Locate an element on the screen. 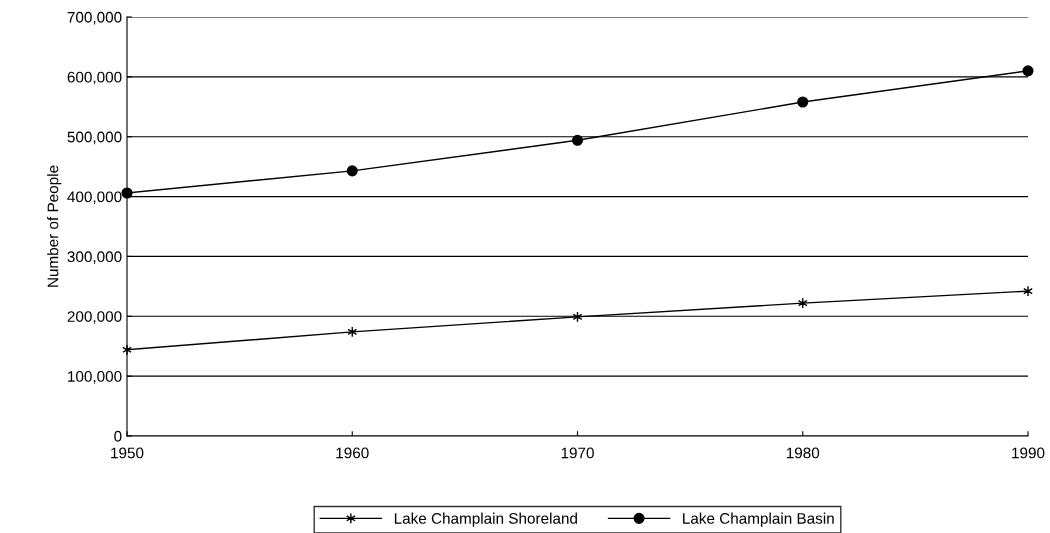 The width and height of the screenshot is (1050, 533). y-axis-title: Number of People is located at coordinates (54, 226).